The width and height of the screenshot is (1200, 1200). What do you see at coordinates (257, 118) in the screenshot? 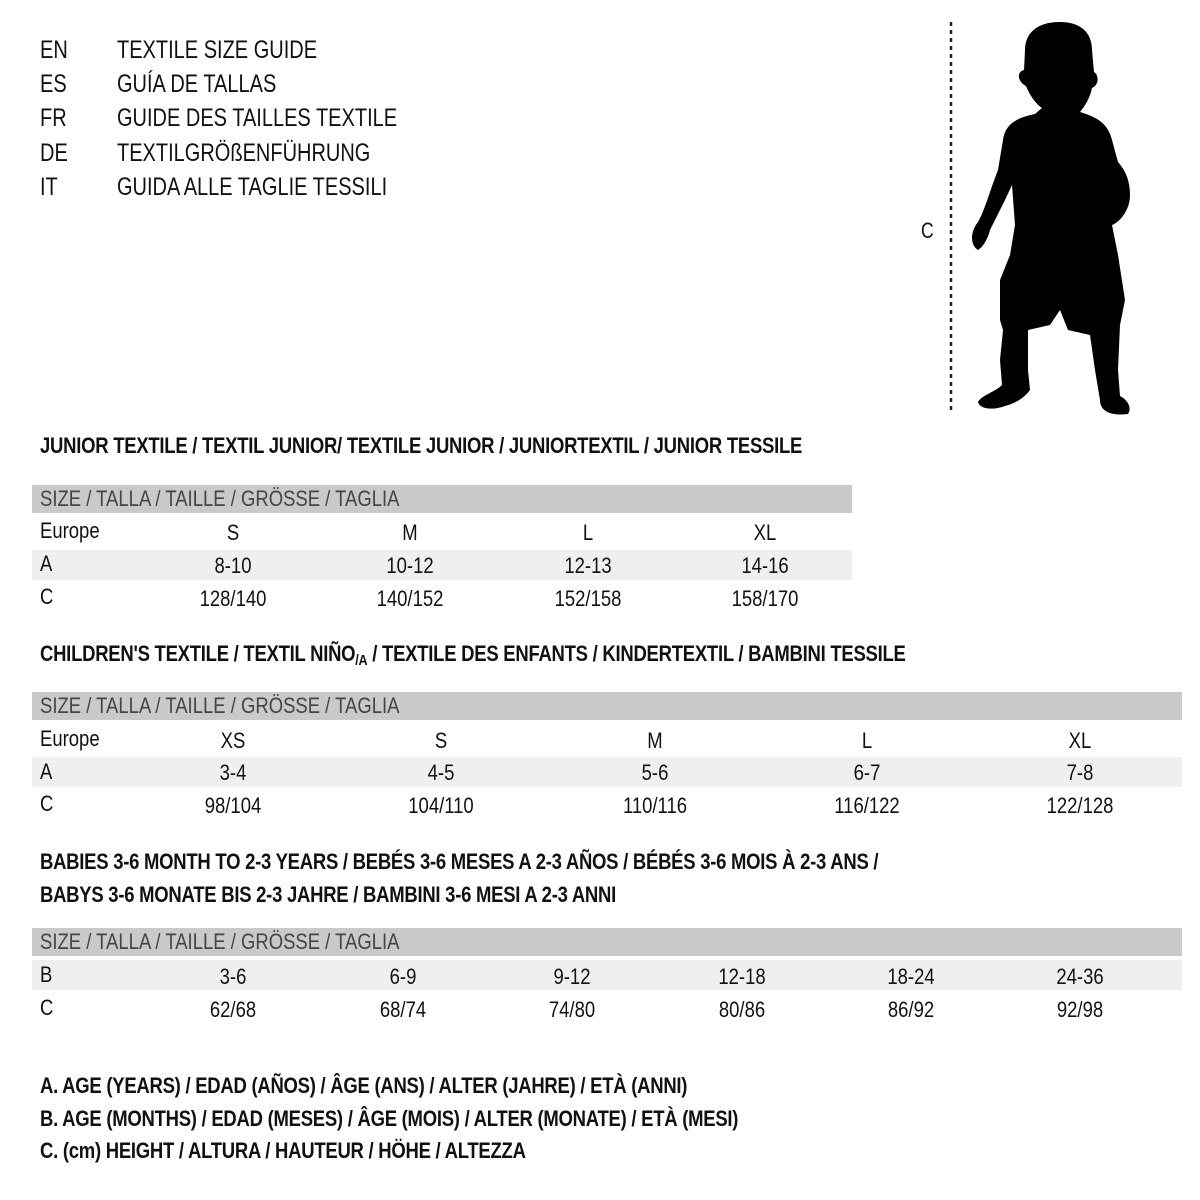
I see `title-text: GUIDE DES TAILLES TEXTILE` at bounding box center [257, 118].